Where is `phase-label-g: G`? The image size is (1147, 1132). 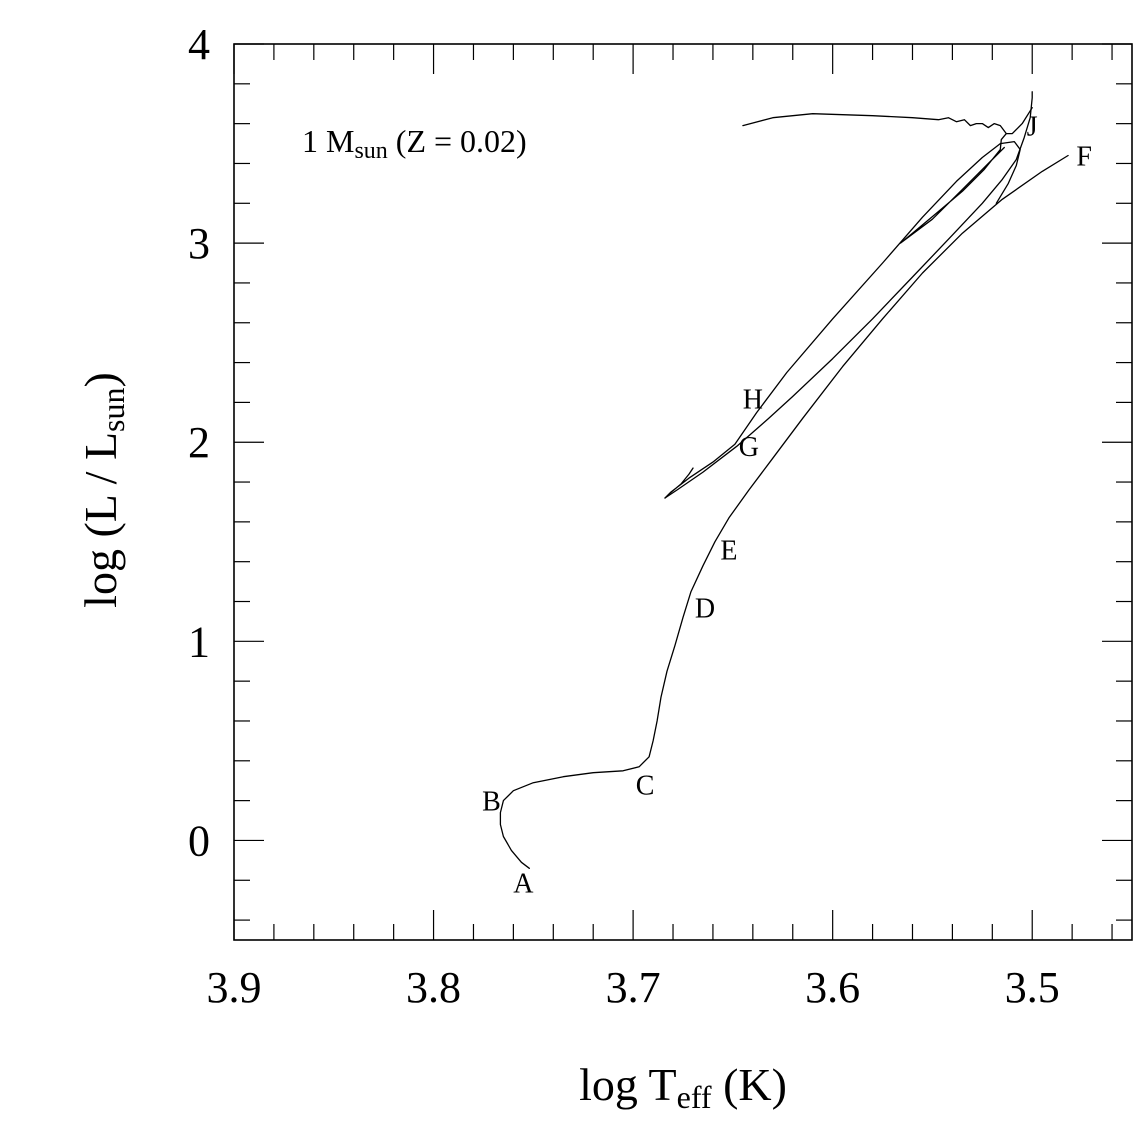 phase-label-g: G is located at coordinates (749, 447).